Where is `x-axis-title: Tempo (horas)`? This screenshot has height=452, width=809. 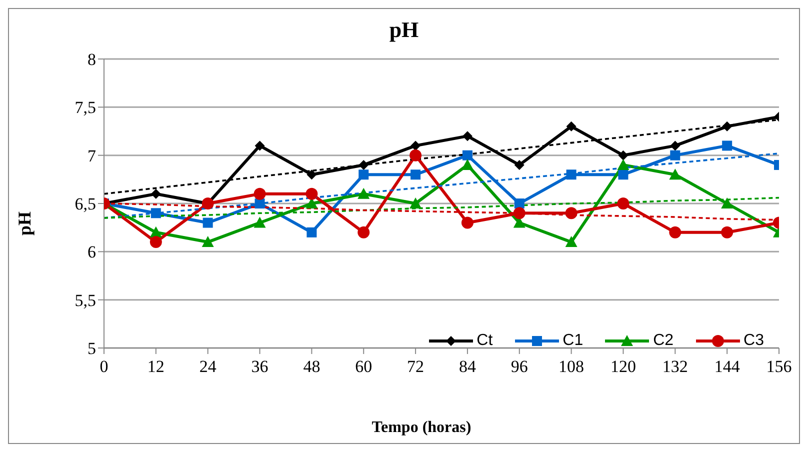 x-axis-title: Tempo (horas) is located at coordinates (421, 428).